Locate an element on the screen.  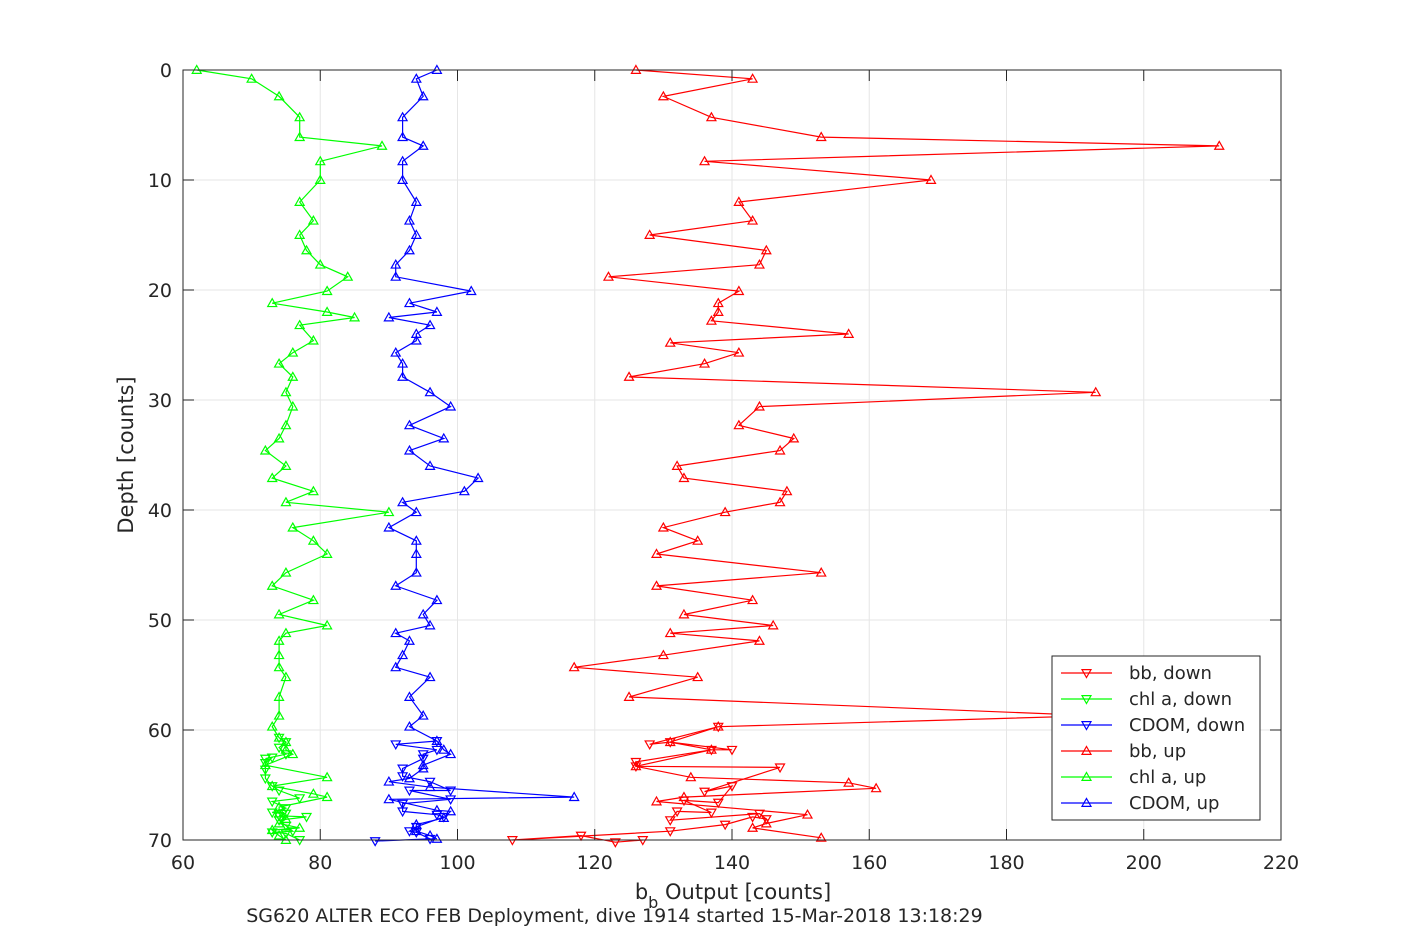
y-tick-label: 40 is located at coordinates (160, 511).